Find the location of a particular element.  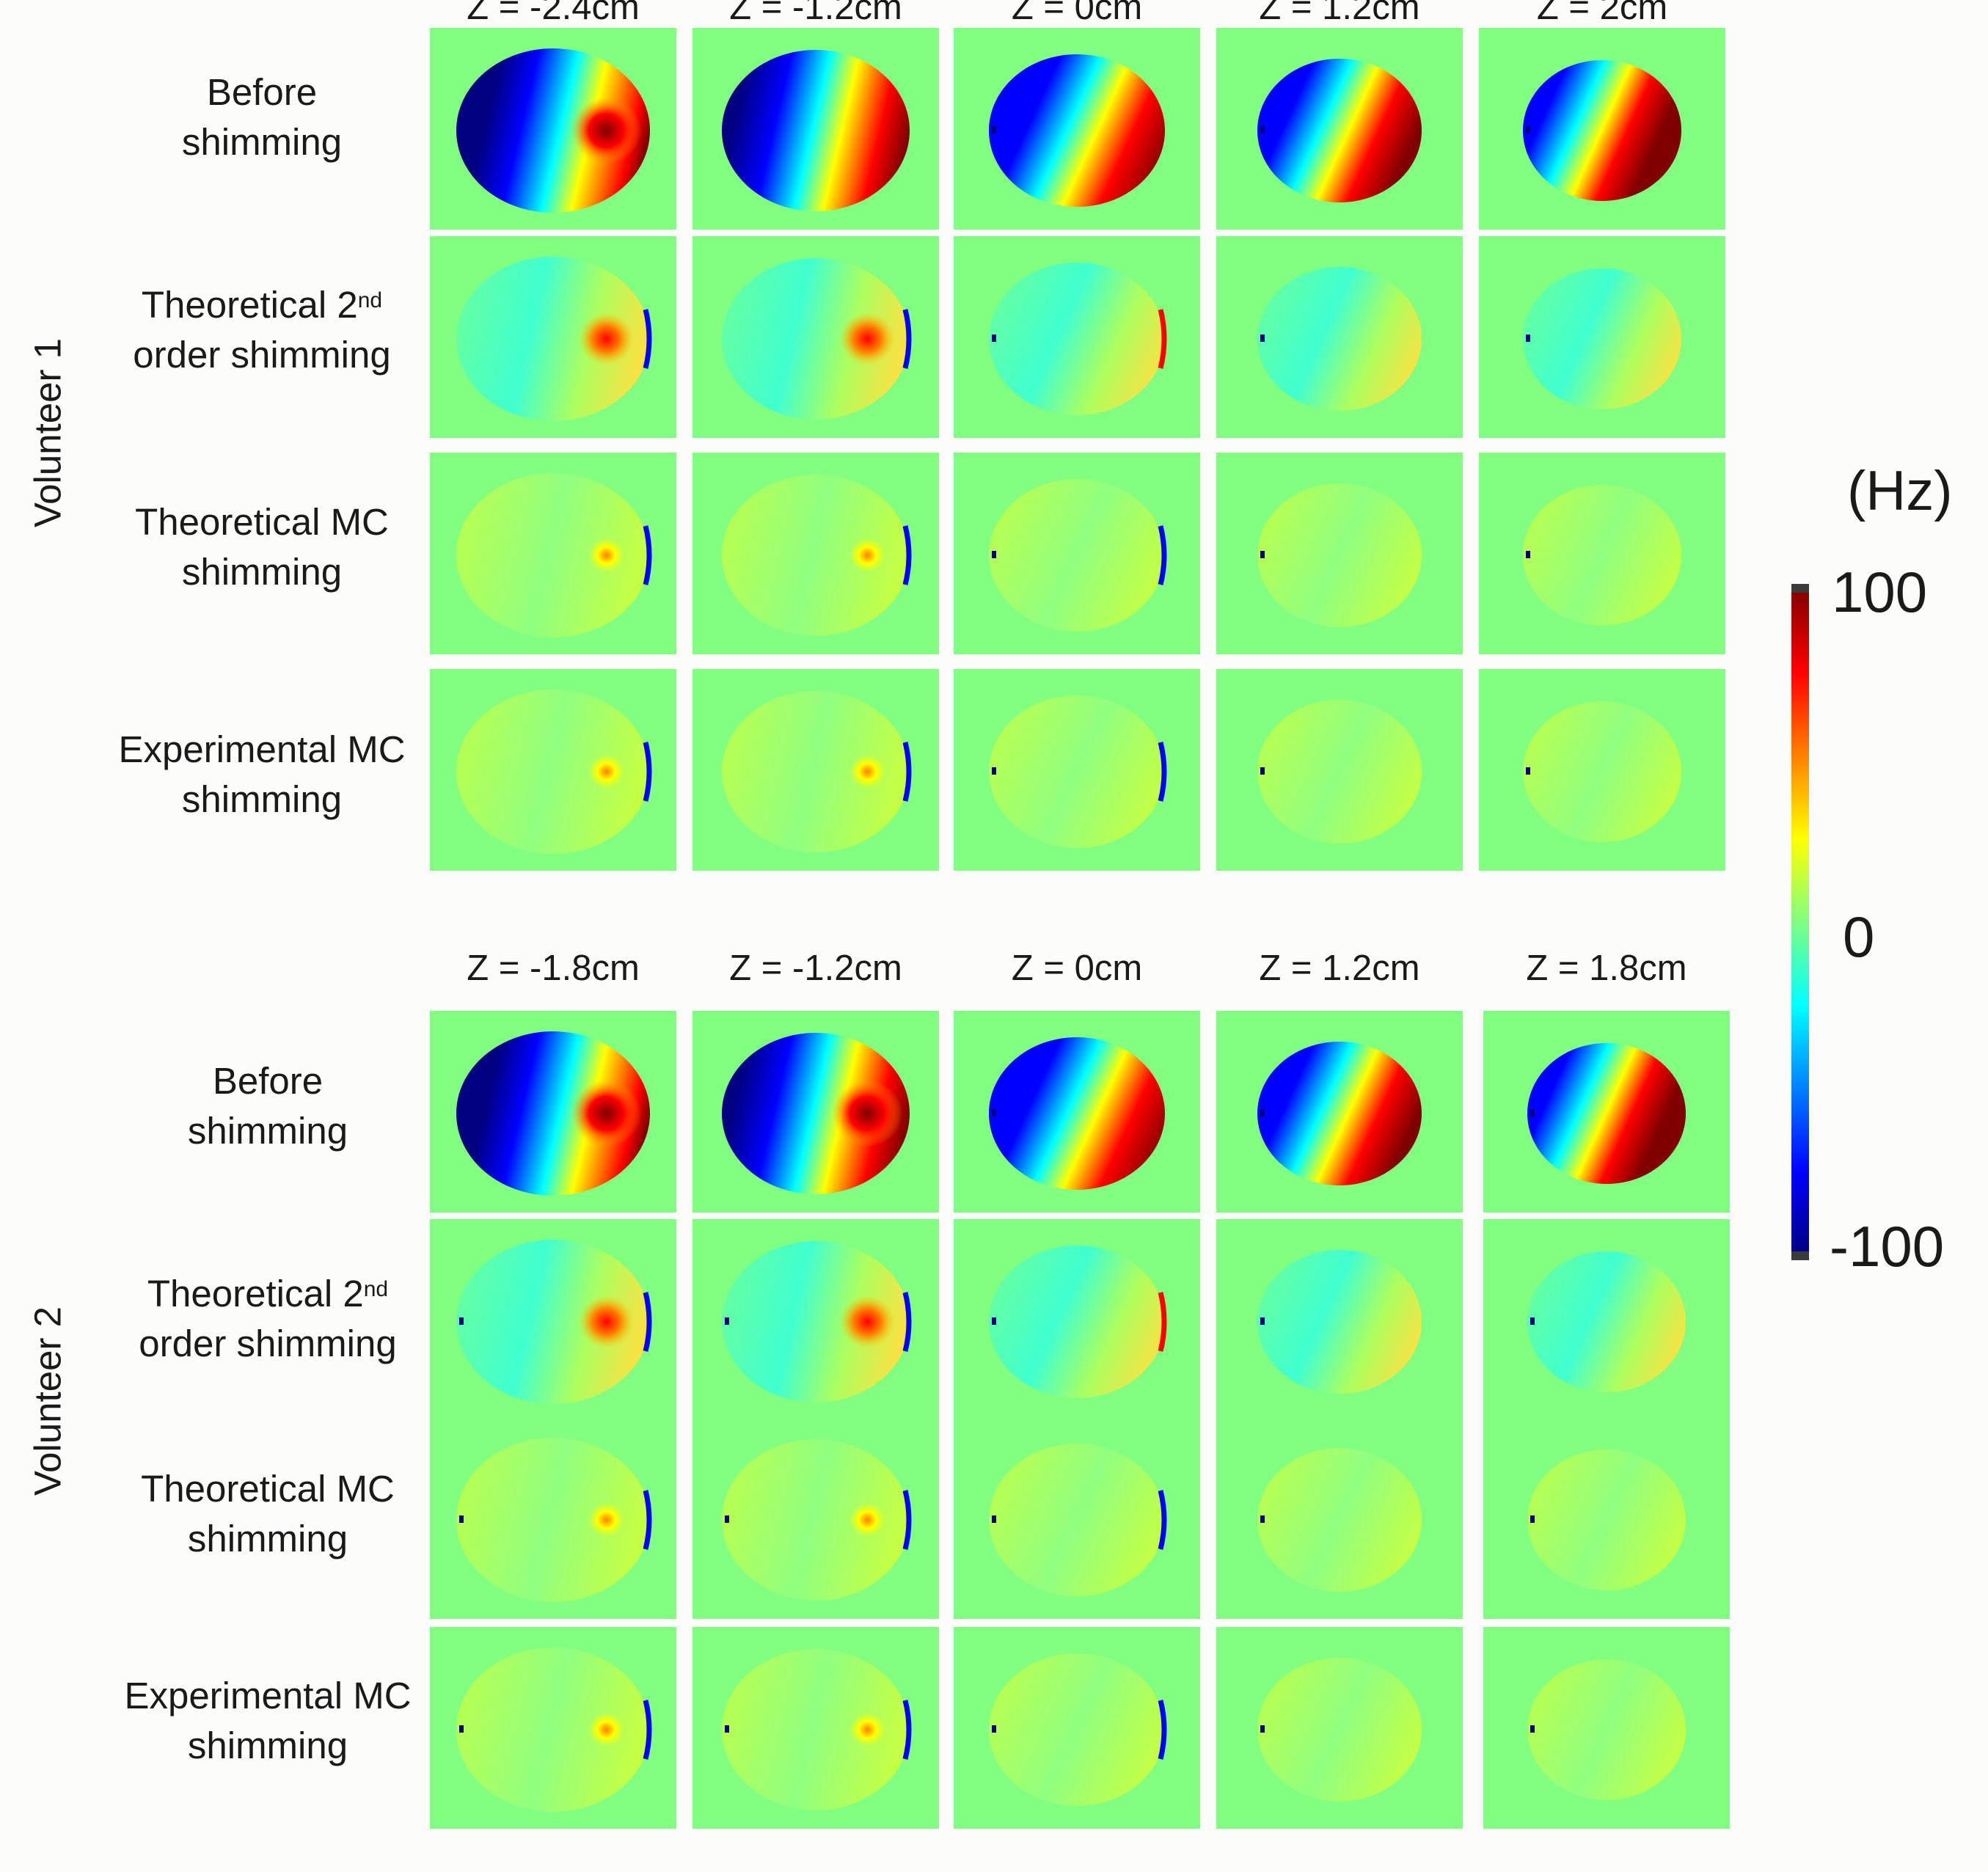

fieldmap-v1-r3-c2 is located at coordinates (1077, 770).